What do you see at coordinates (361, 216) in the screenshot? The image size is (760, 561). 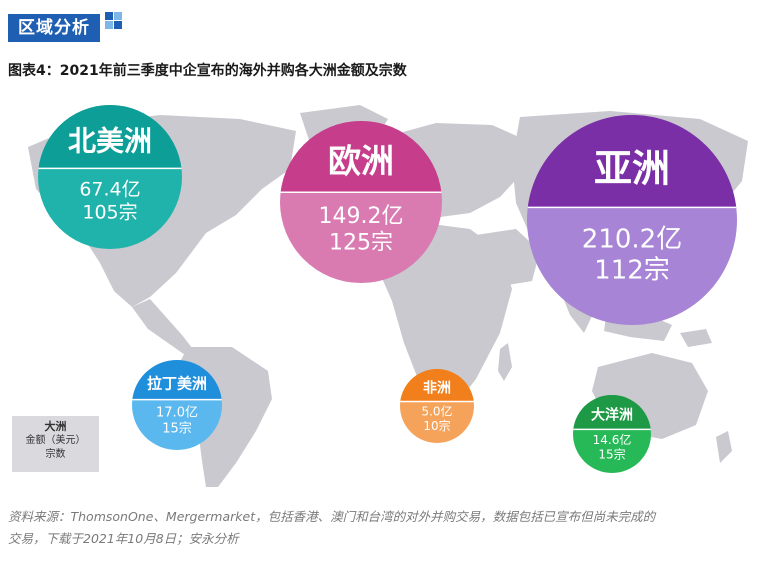 I see `bubble-europe-amount: 149.2亿` at bounding box center [361, 216].